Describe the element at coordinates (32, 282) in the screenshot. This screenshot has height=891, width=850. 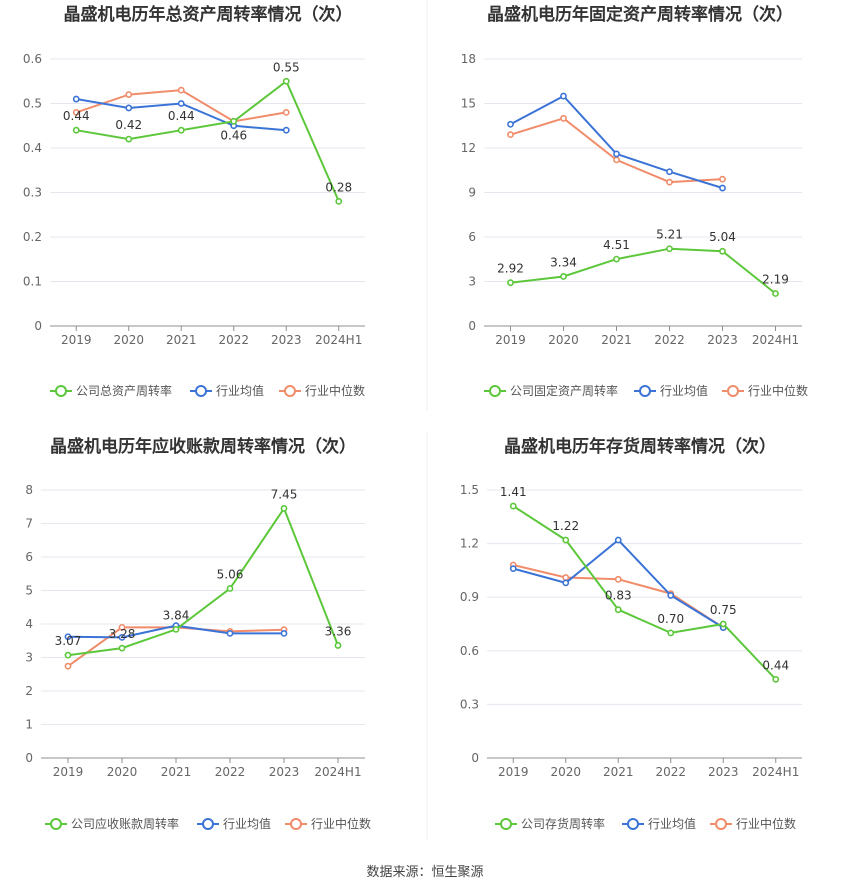
I see `y-tick-label: 0.1` at that location.